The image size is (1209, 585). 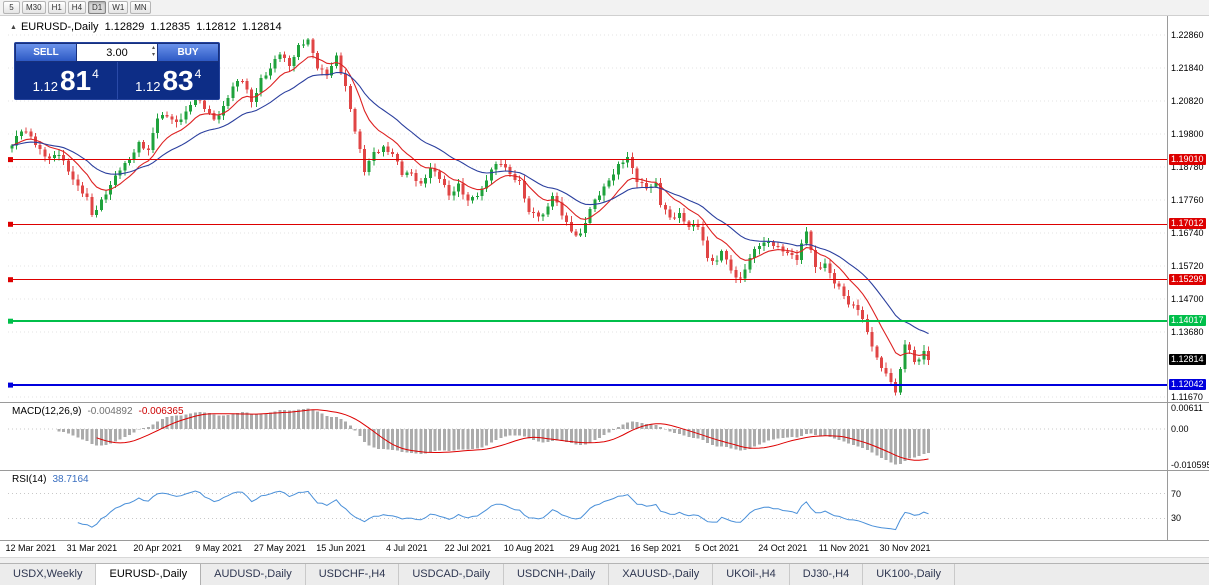 I want to click on buy-button: BUY, so click(x=188, y=52).